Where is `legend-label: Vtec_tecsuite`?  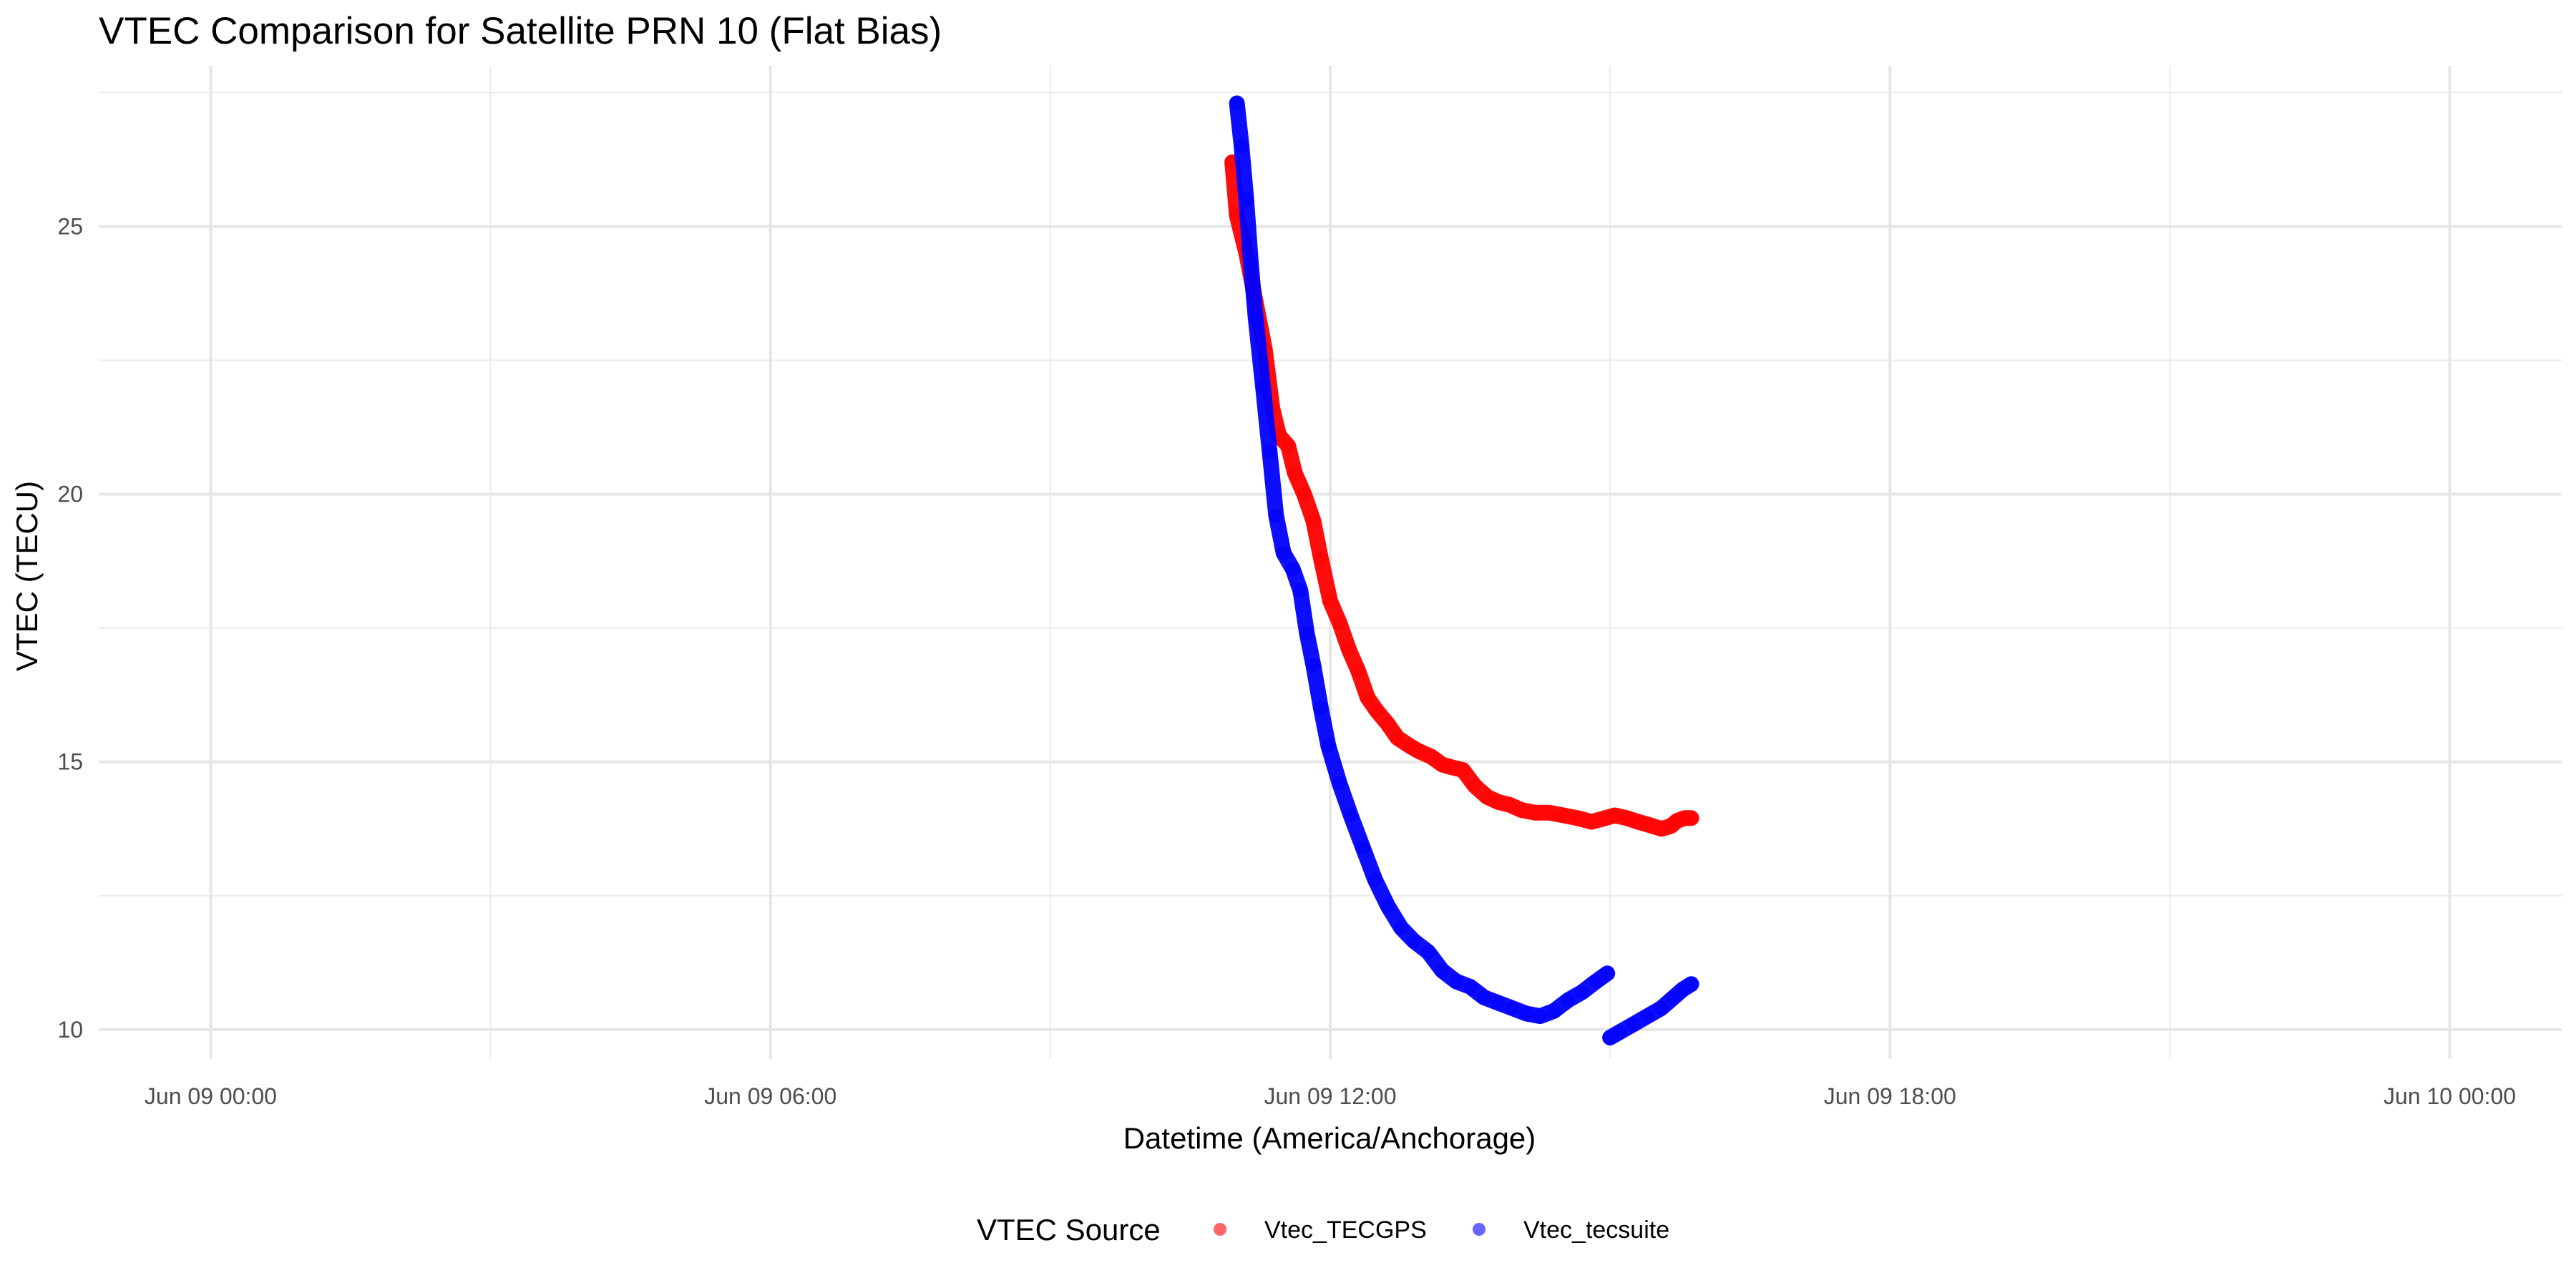
legend-label: Vtec_tecsuite is located at coordinates (1596, 1230).